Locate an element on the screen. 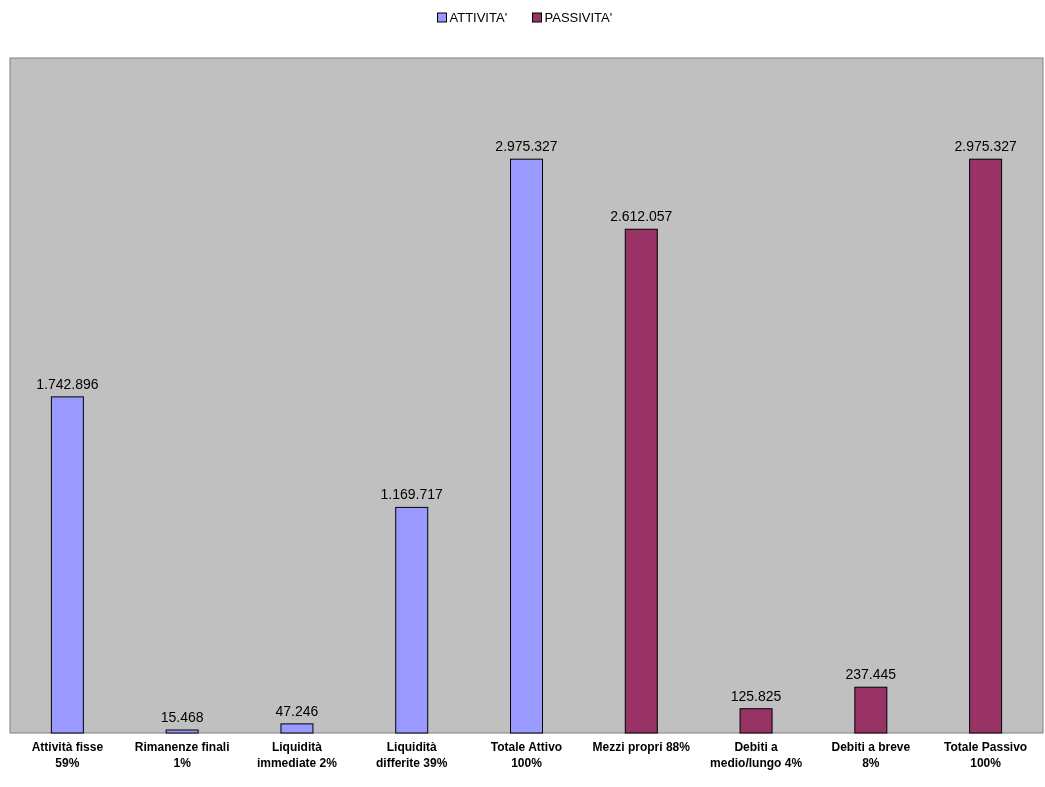  x-tick-label: Totale Passivo 100% is located at coordinates (986, 755).